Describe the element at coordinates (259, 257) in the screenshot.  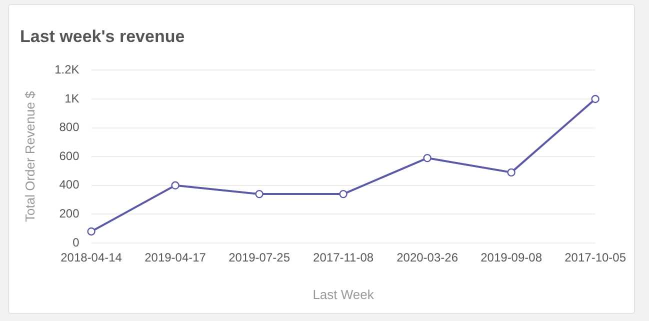
I see `x-tick-label: 2019-07-25` at that location.